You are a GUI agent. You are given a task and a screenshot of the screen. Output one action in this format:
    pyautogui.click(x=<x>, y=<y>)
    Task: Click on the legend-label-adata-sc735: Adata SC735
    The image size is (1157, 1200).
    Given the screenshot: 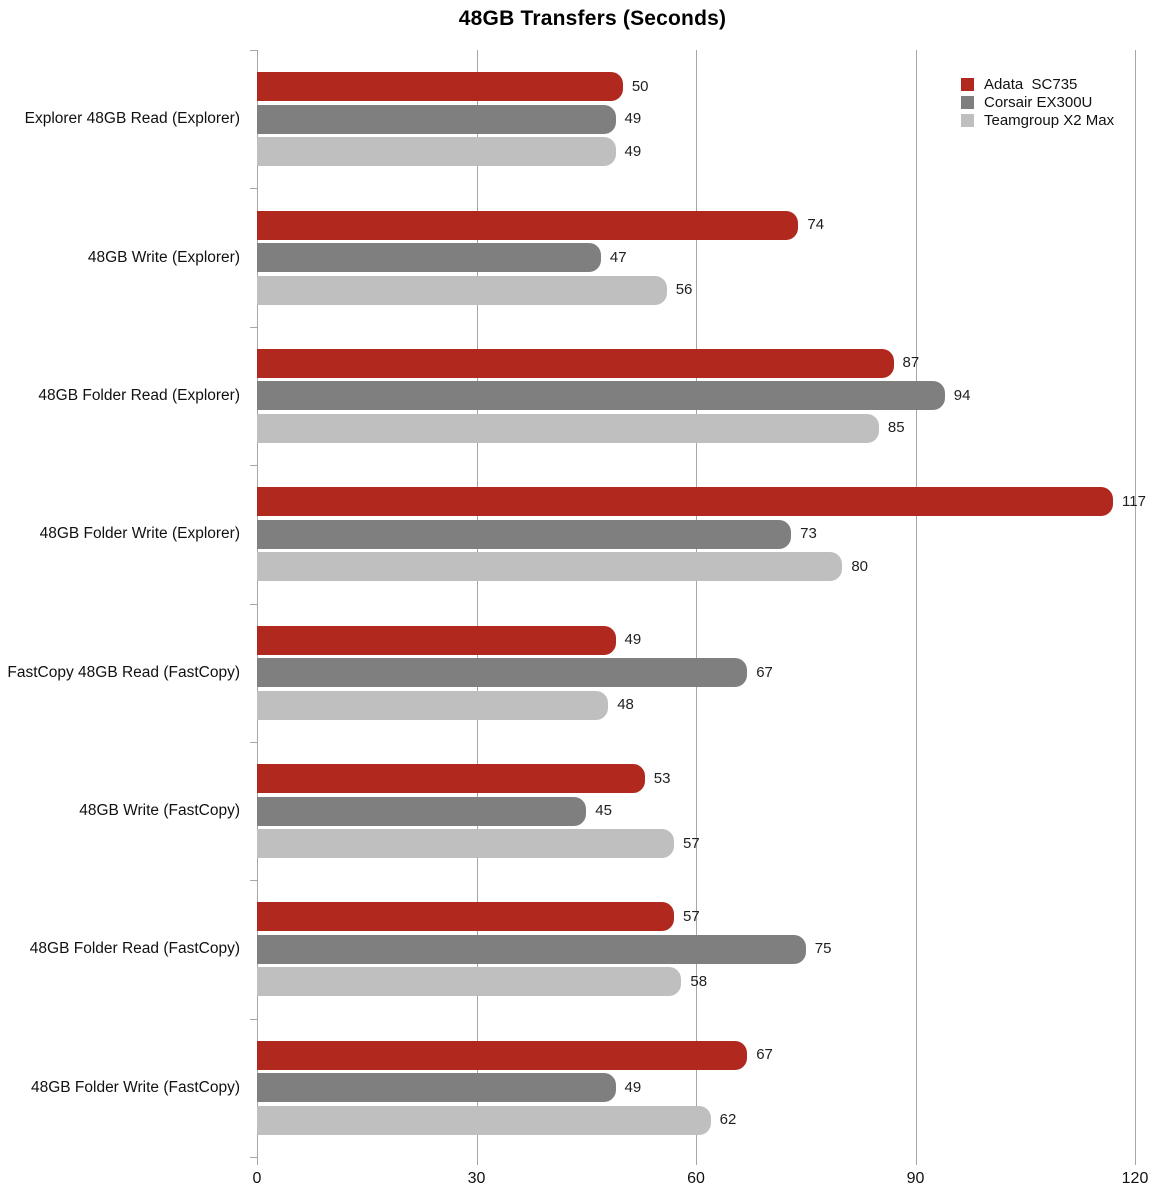 What is the action you would take?
    pyautogui.click(x=1031, y=84)
    